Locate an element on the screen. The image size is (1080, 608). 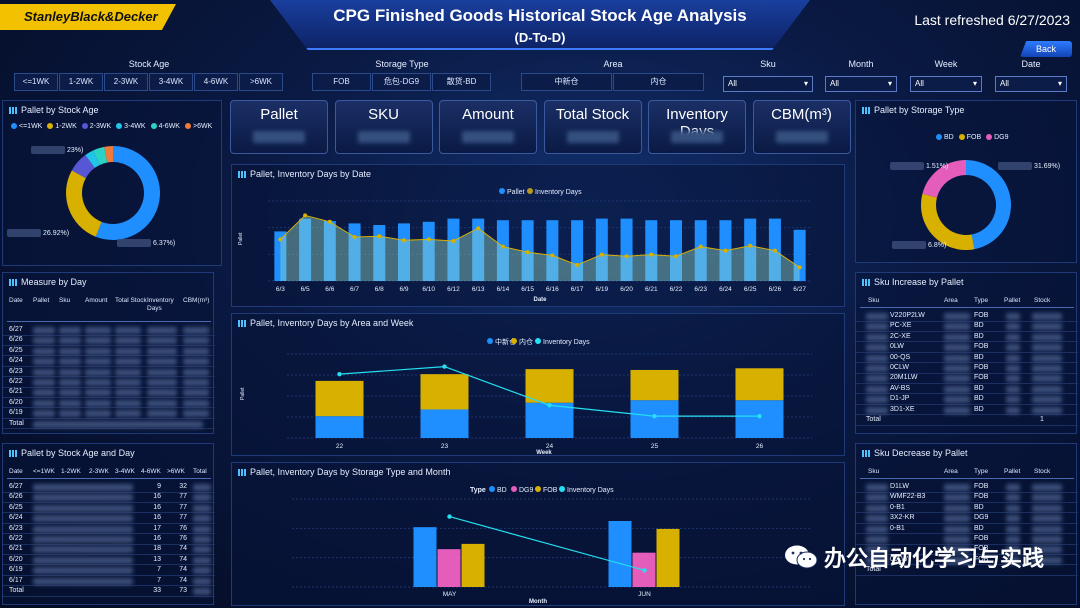
x-tick-label: 26 is located at coordinates (760, 446).